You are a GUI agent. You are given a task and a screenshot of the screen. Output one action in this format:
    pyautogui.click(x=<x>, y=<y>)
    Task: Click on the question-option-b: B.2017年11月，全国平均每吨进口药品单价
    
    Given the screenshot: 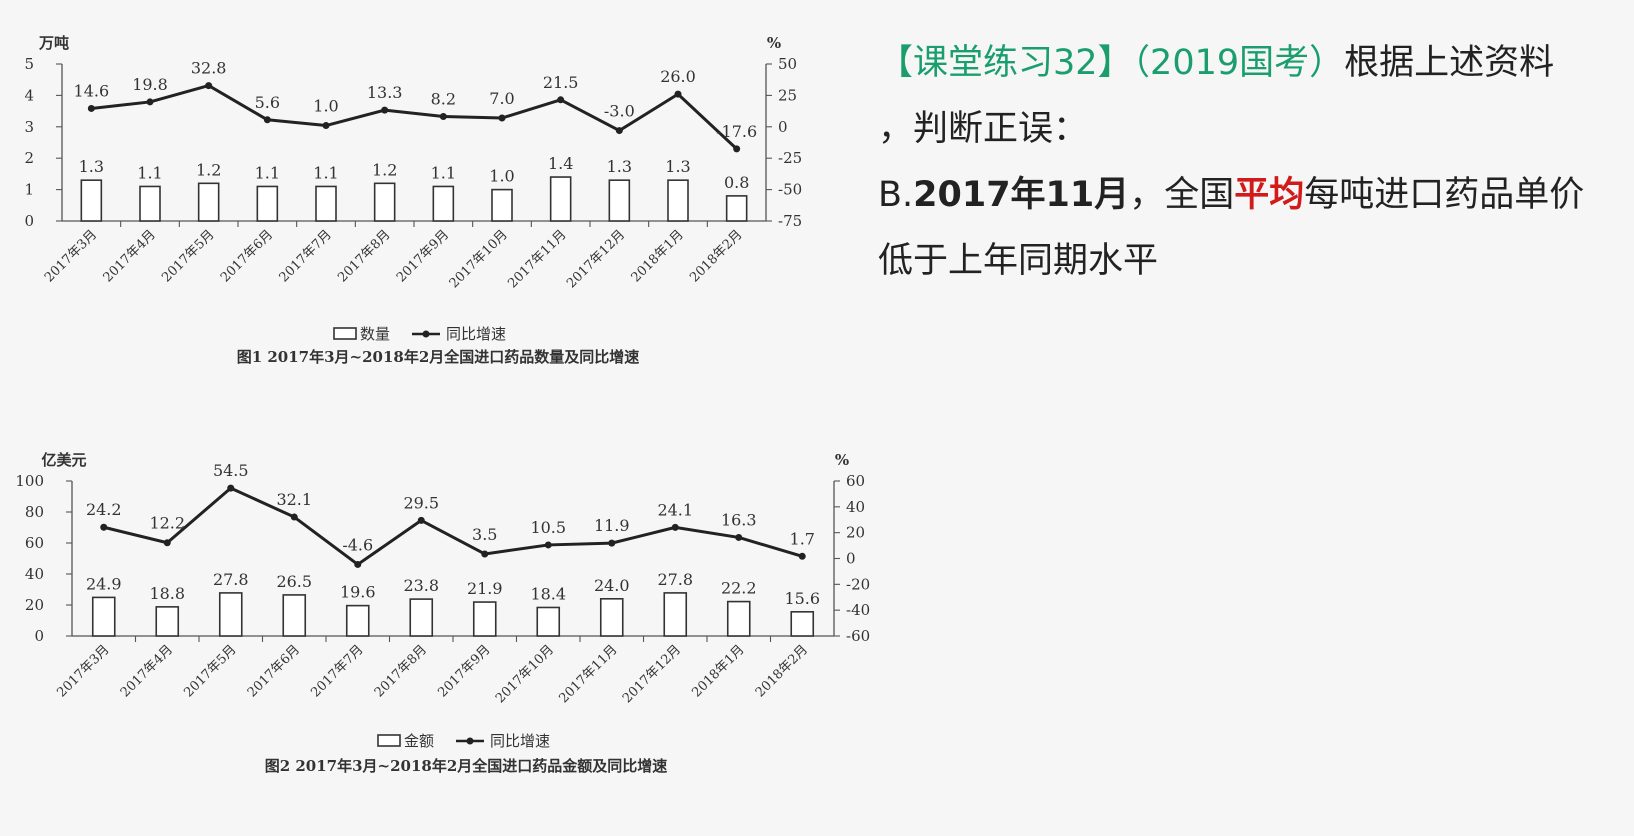 What is the action you would take?
    pyautogui.click(x=1248, y=195)
    